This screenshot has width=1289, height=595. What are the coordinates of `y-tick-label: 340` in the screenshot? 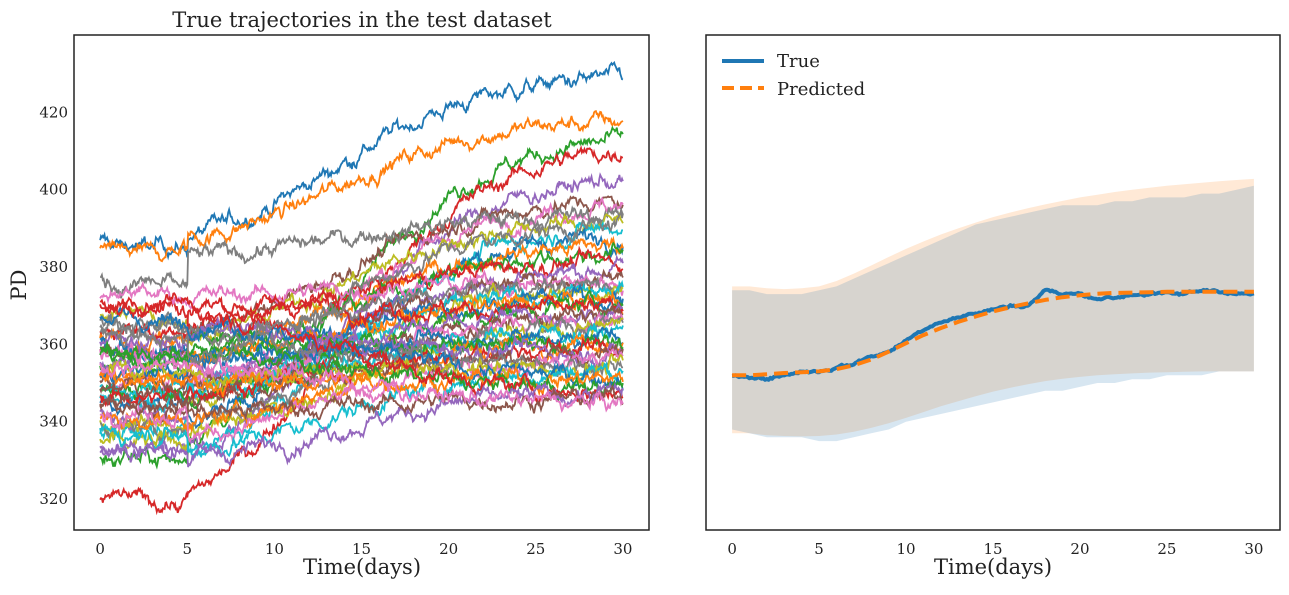 It's located at (53, 422).